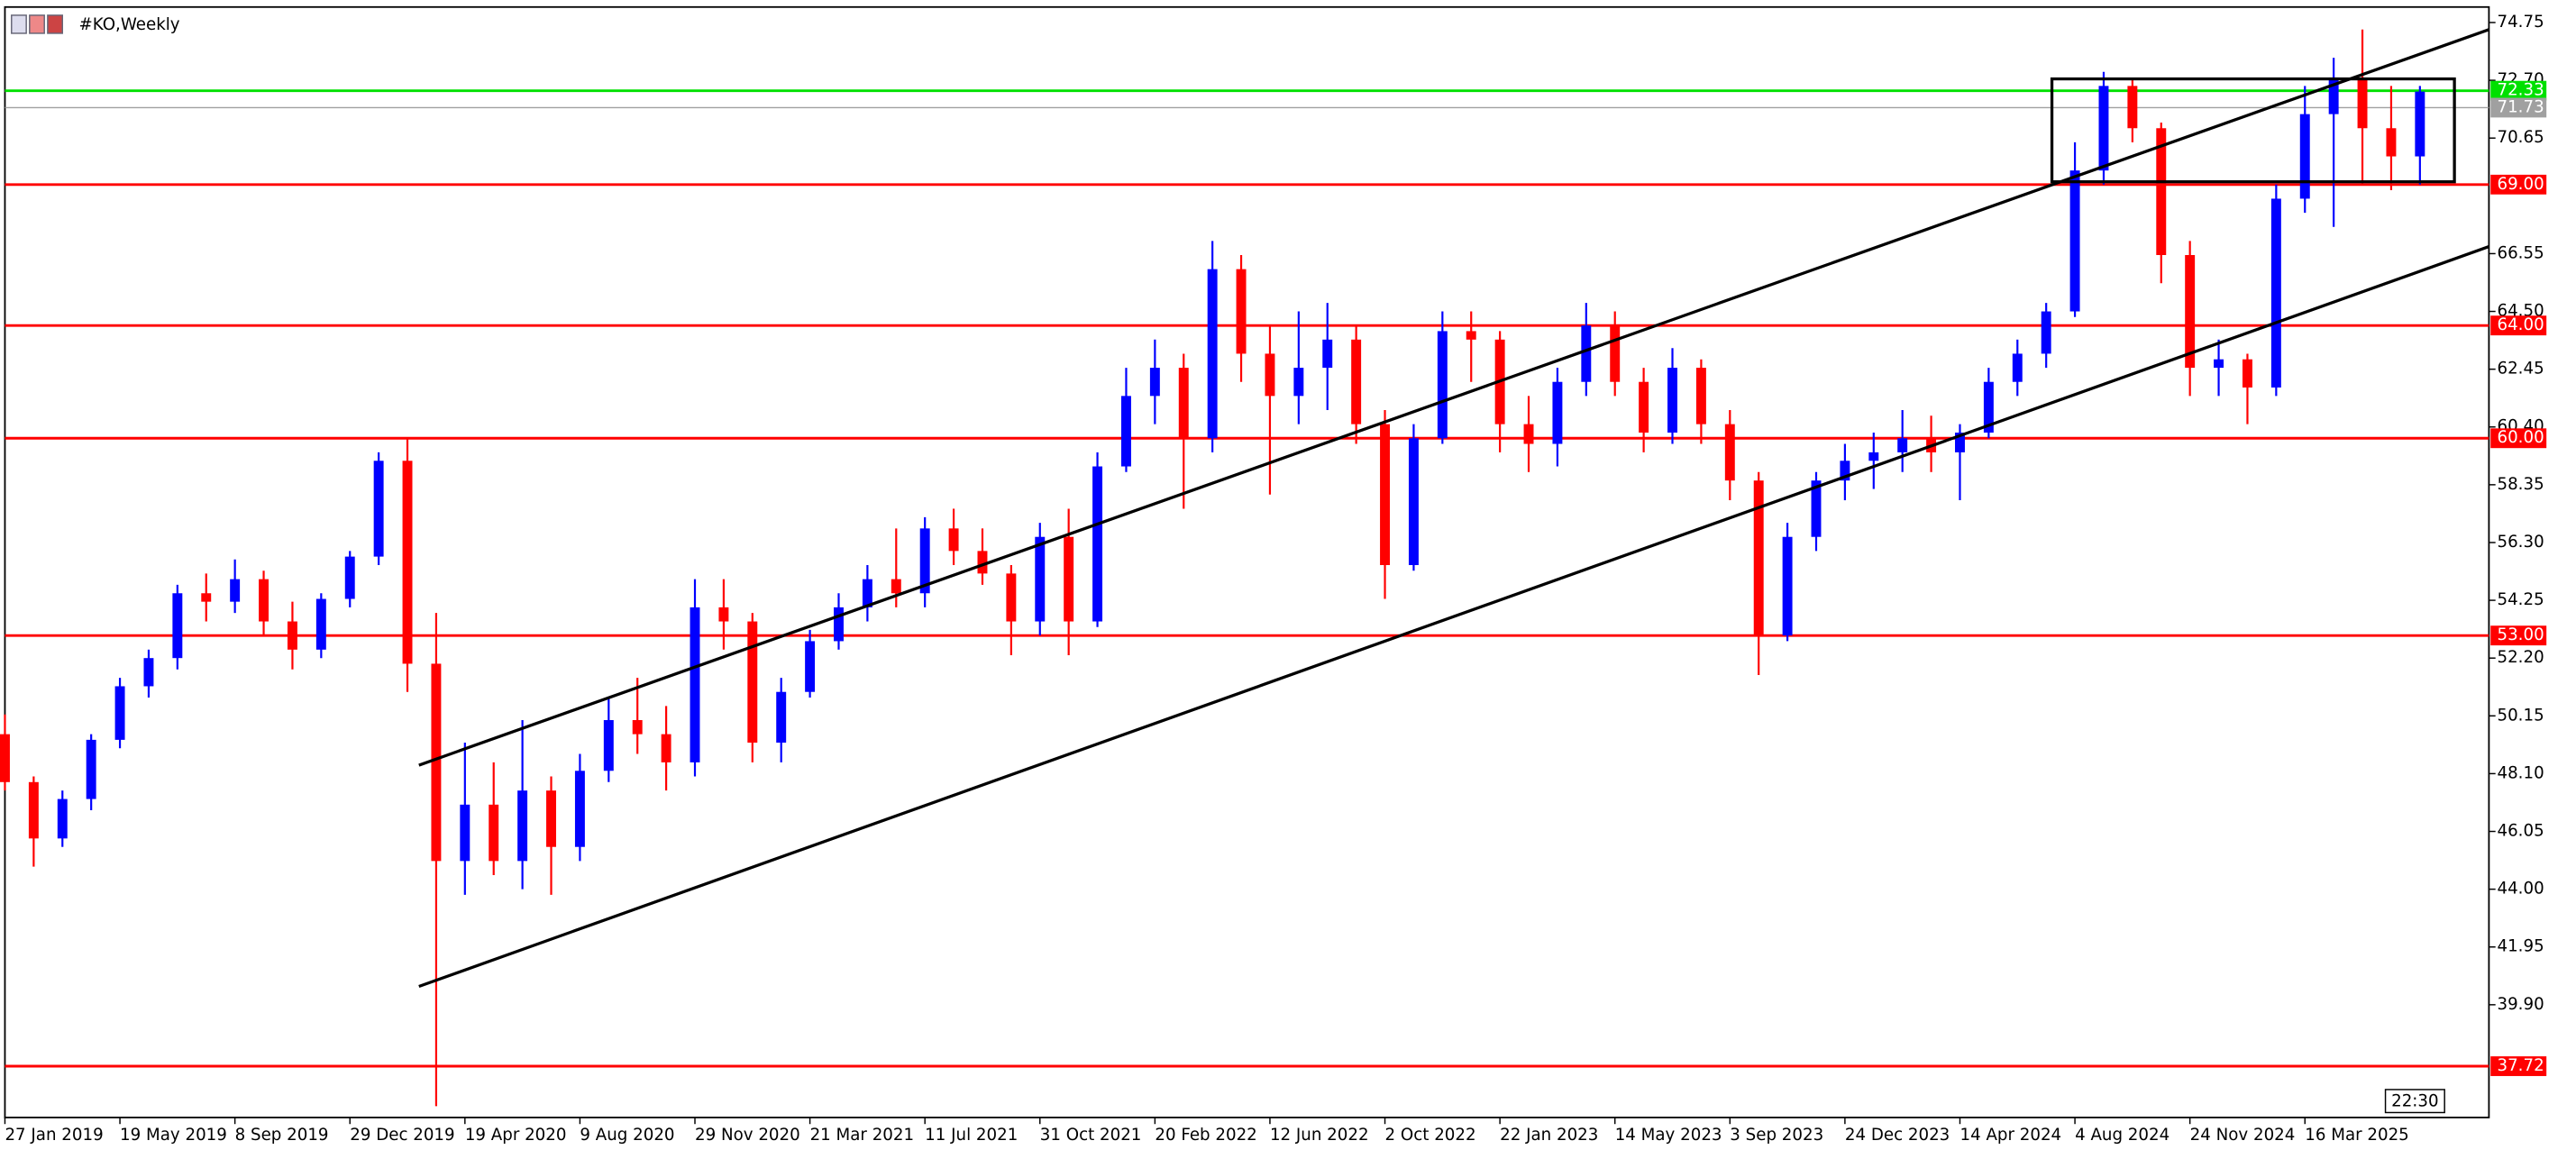  What do you see at coordinates (971, 1135) in the screenshot?
I see `x-tick-label: 11 Jul 2021` at bounding box center [971, 1135].